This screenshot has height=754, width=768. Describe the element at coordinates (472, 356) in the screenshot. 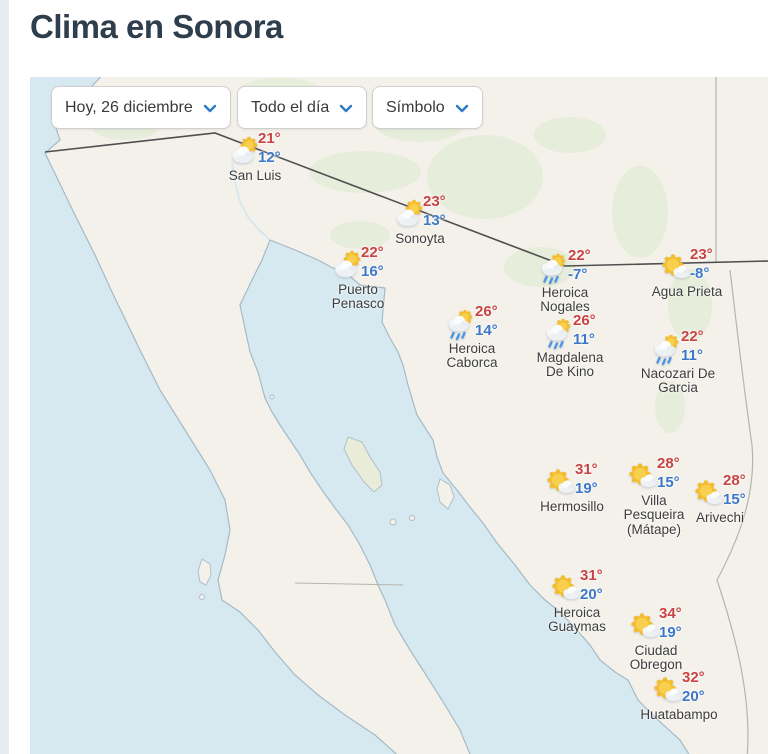

I see `city-label: Heroica Caborca` at that location.